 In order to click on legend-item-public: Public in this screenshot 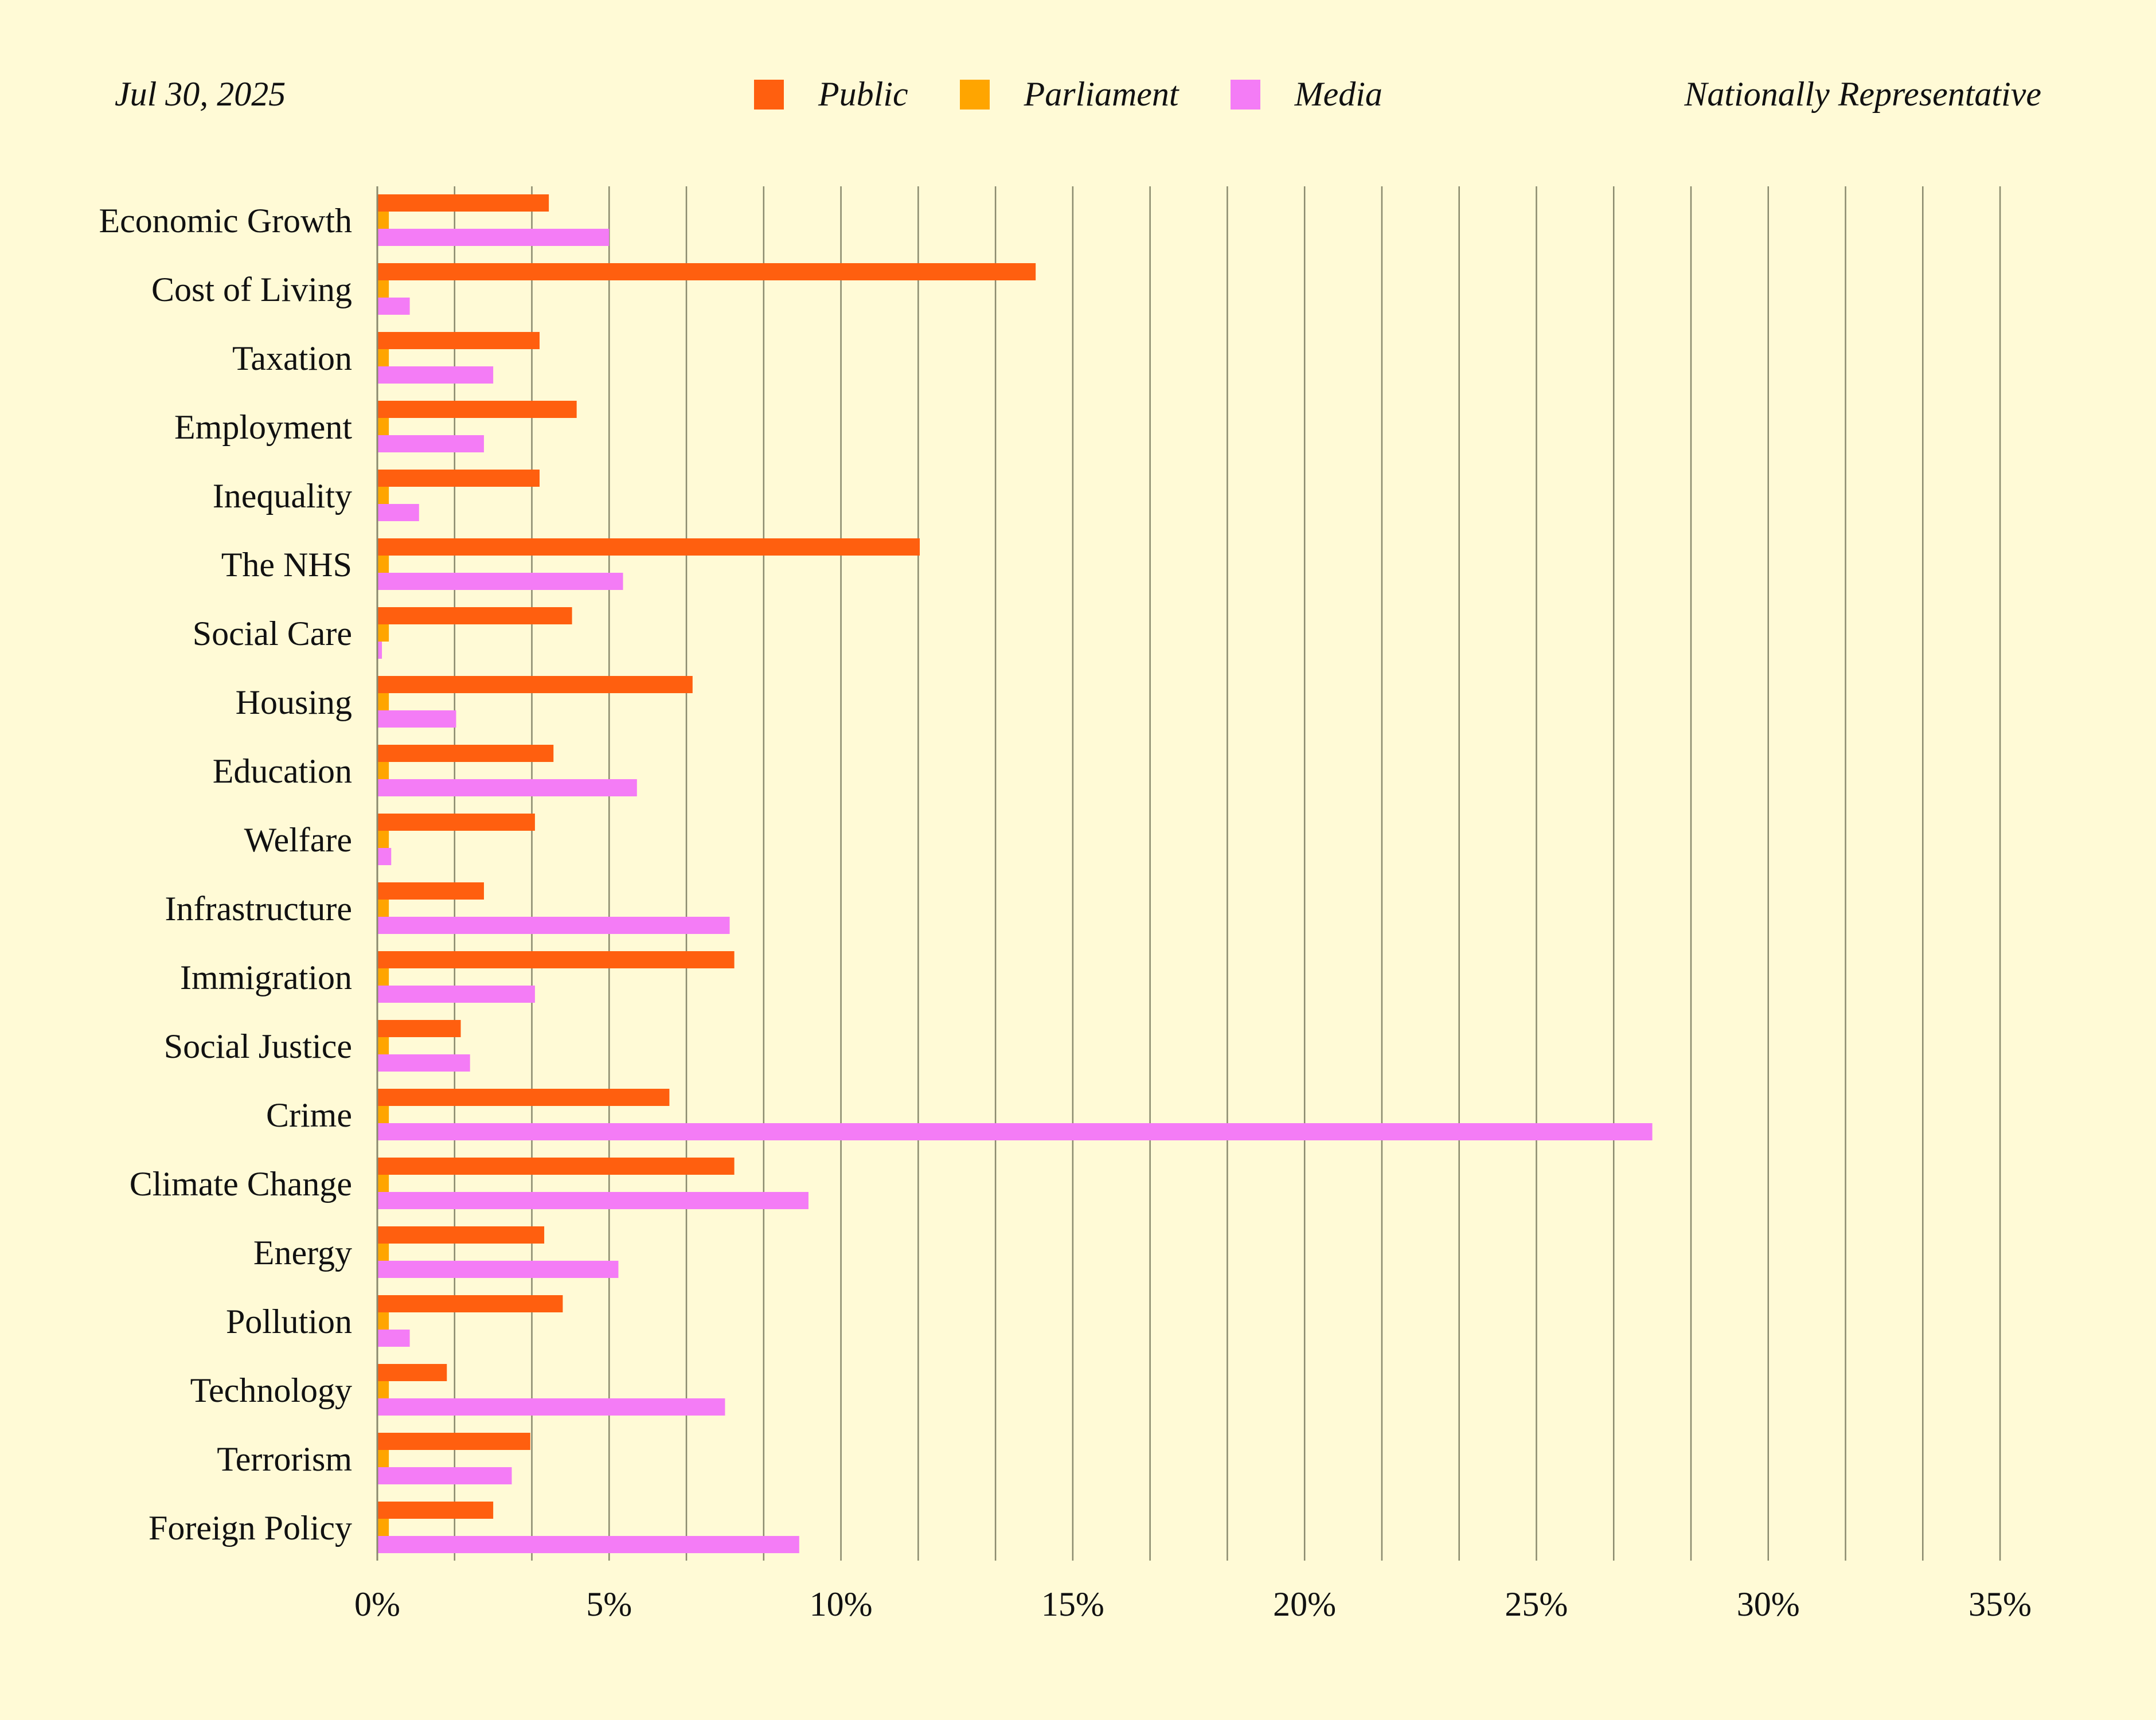, I will do `click(831, 95)`.